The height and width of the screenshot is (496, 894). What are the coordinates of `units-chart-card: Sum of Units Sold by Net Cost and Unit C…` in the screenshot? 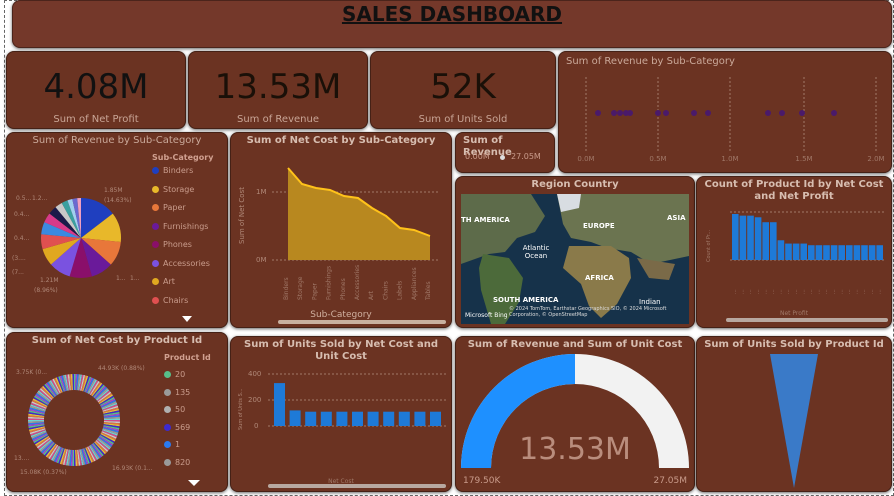 It's located at (341, 414).